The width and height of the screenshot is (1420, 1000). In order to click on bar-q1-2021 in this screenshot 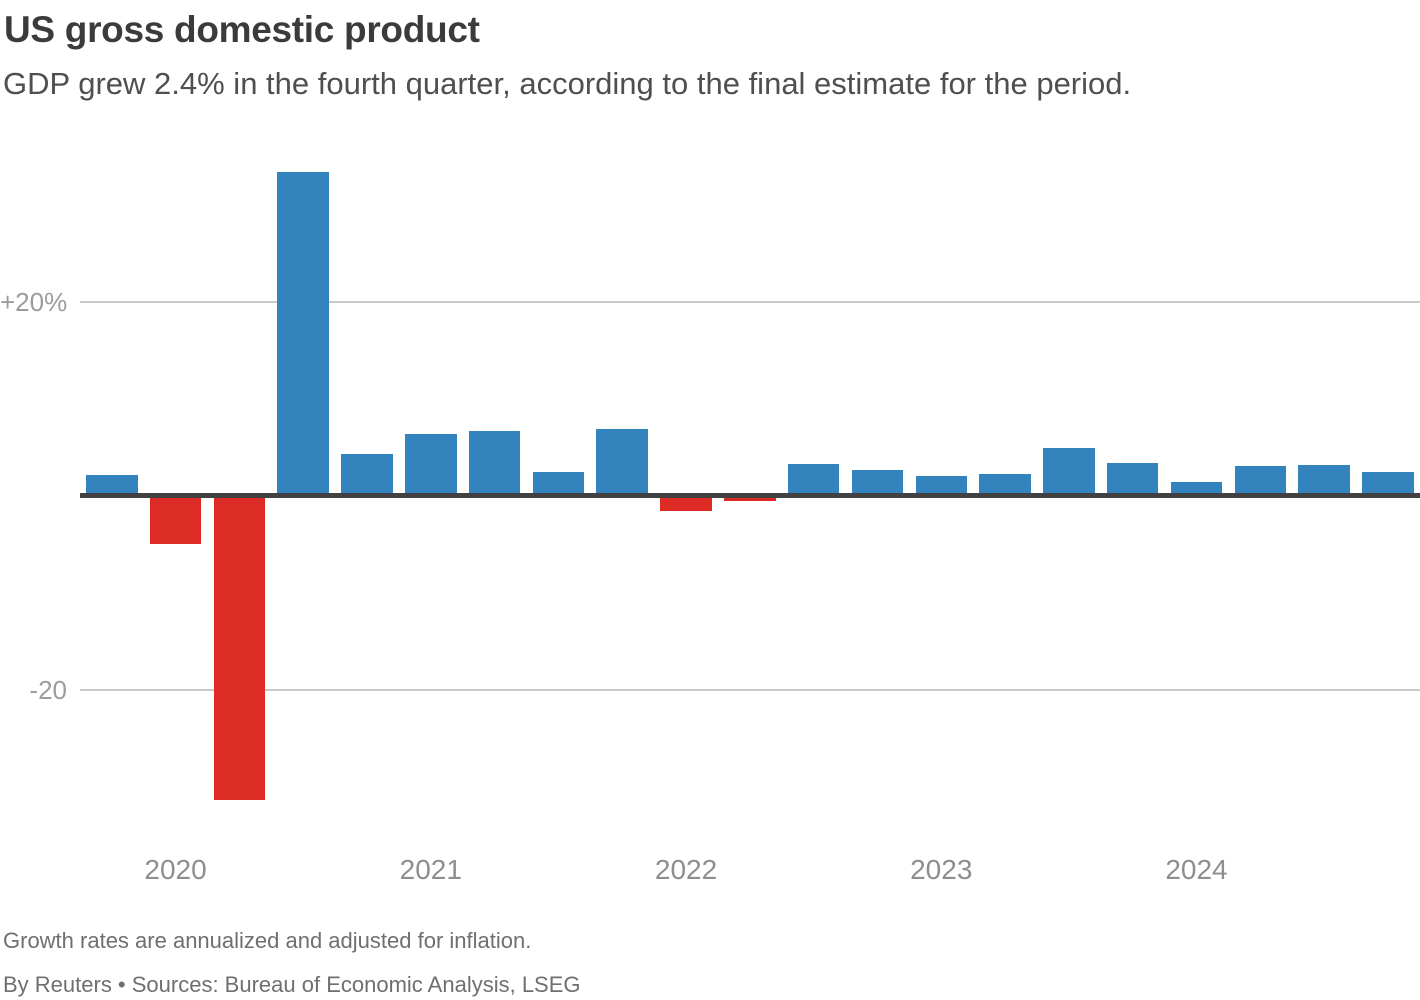, I will do `click(431, 465)`.